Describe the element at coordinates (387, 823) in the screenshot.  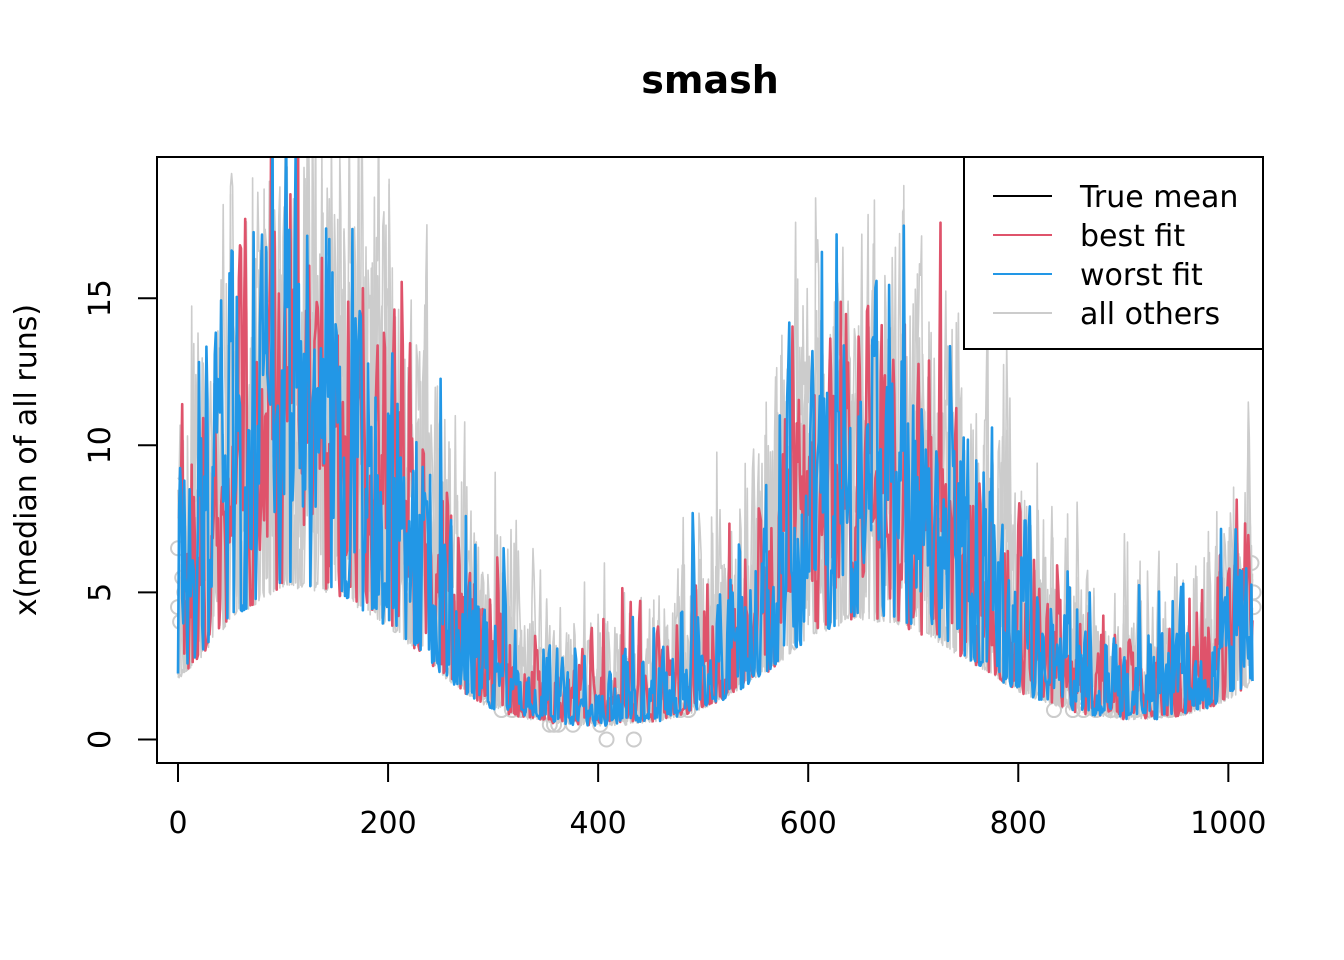
I see `x-tick-label: 200` at that location.